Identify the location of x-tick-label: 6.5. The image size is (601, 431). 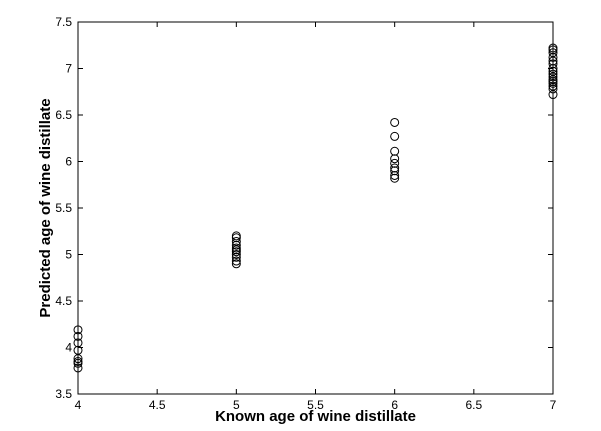
(473, 405).